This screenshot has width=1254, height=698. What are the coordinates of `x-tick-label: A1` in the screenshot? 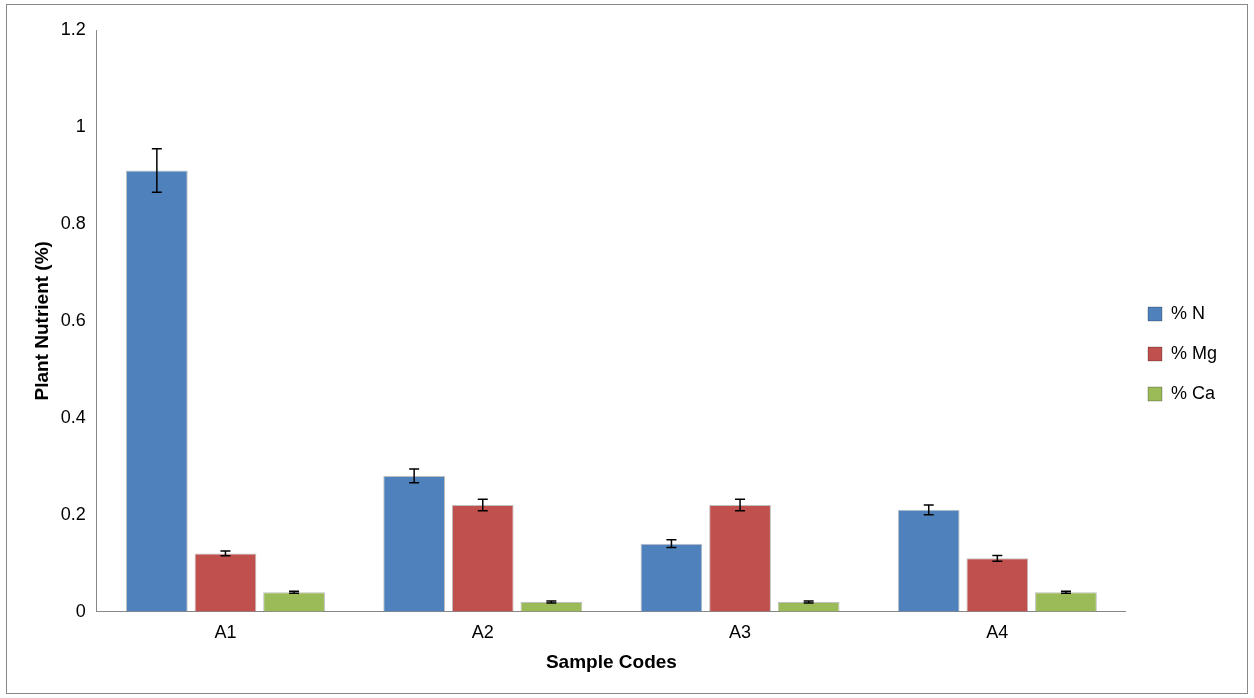 It's located at (225, 632).